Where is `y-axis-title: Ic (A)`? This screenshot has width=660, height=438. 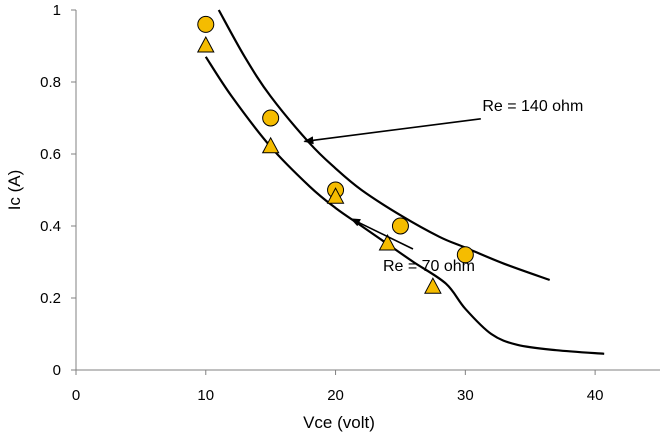 y-axis-title: Ic (A) is located at coordinates (14, 190).